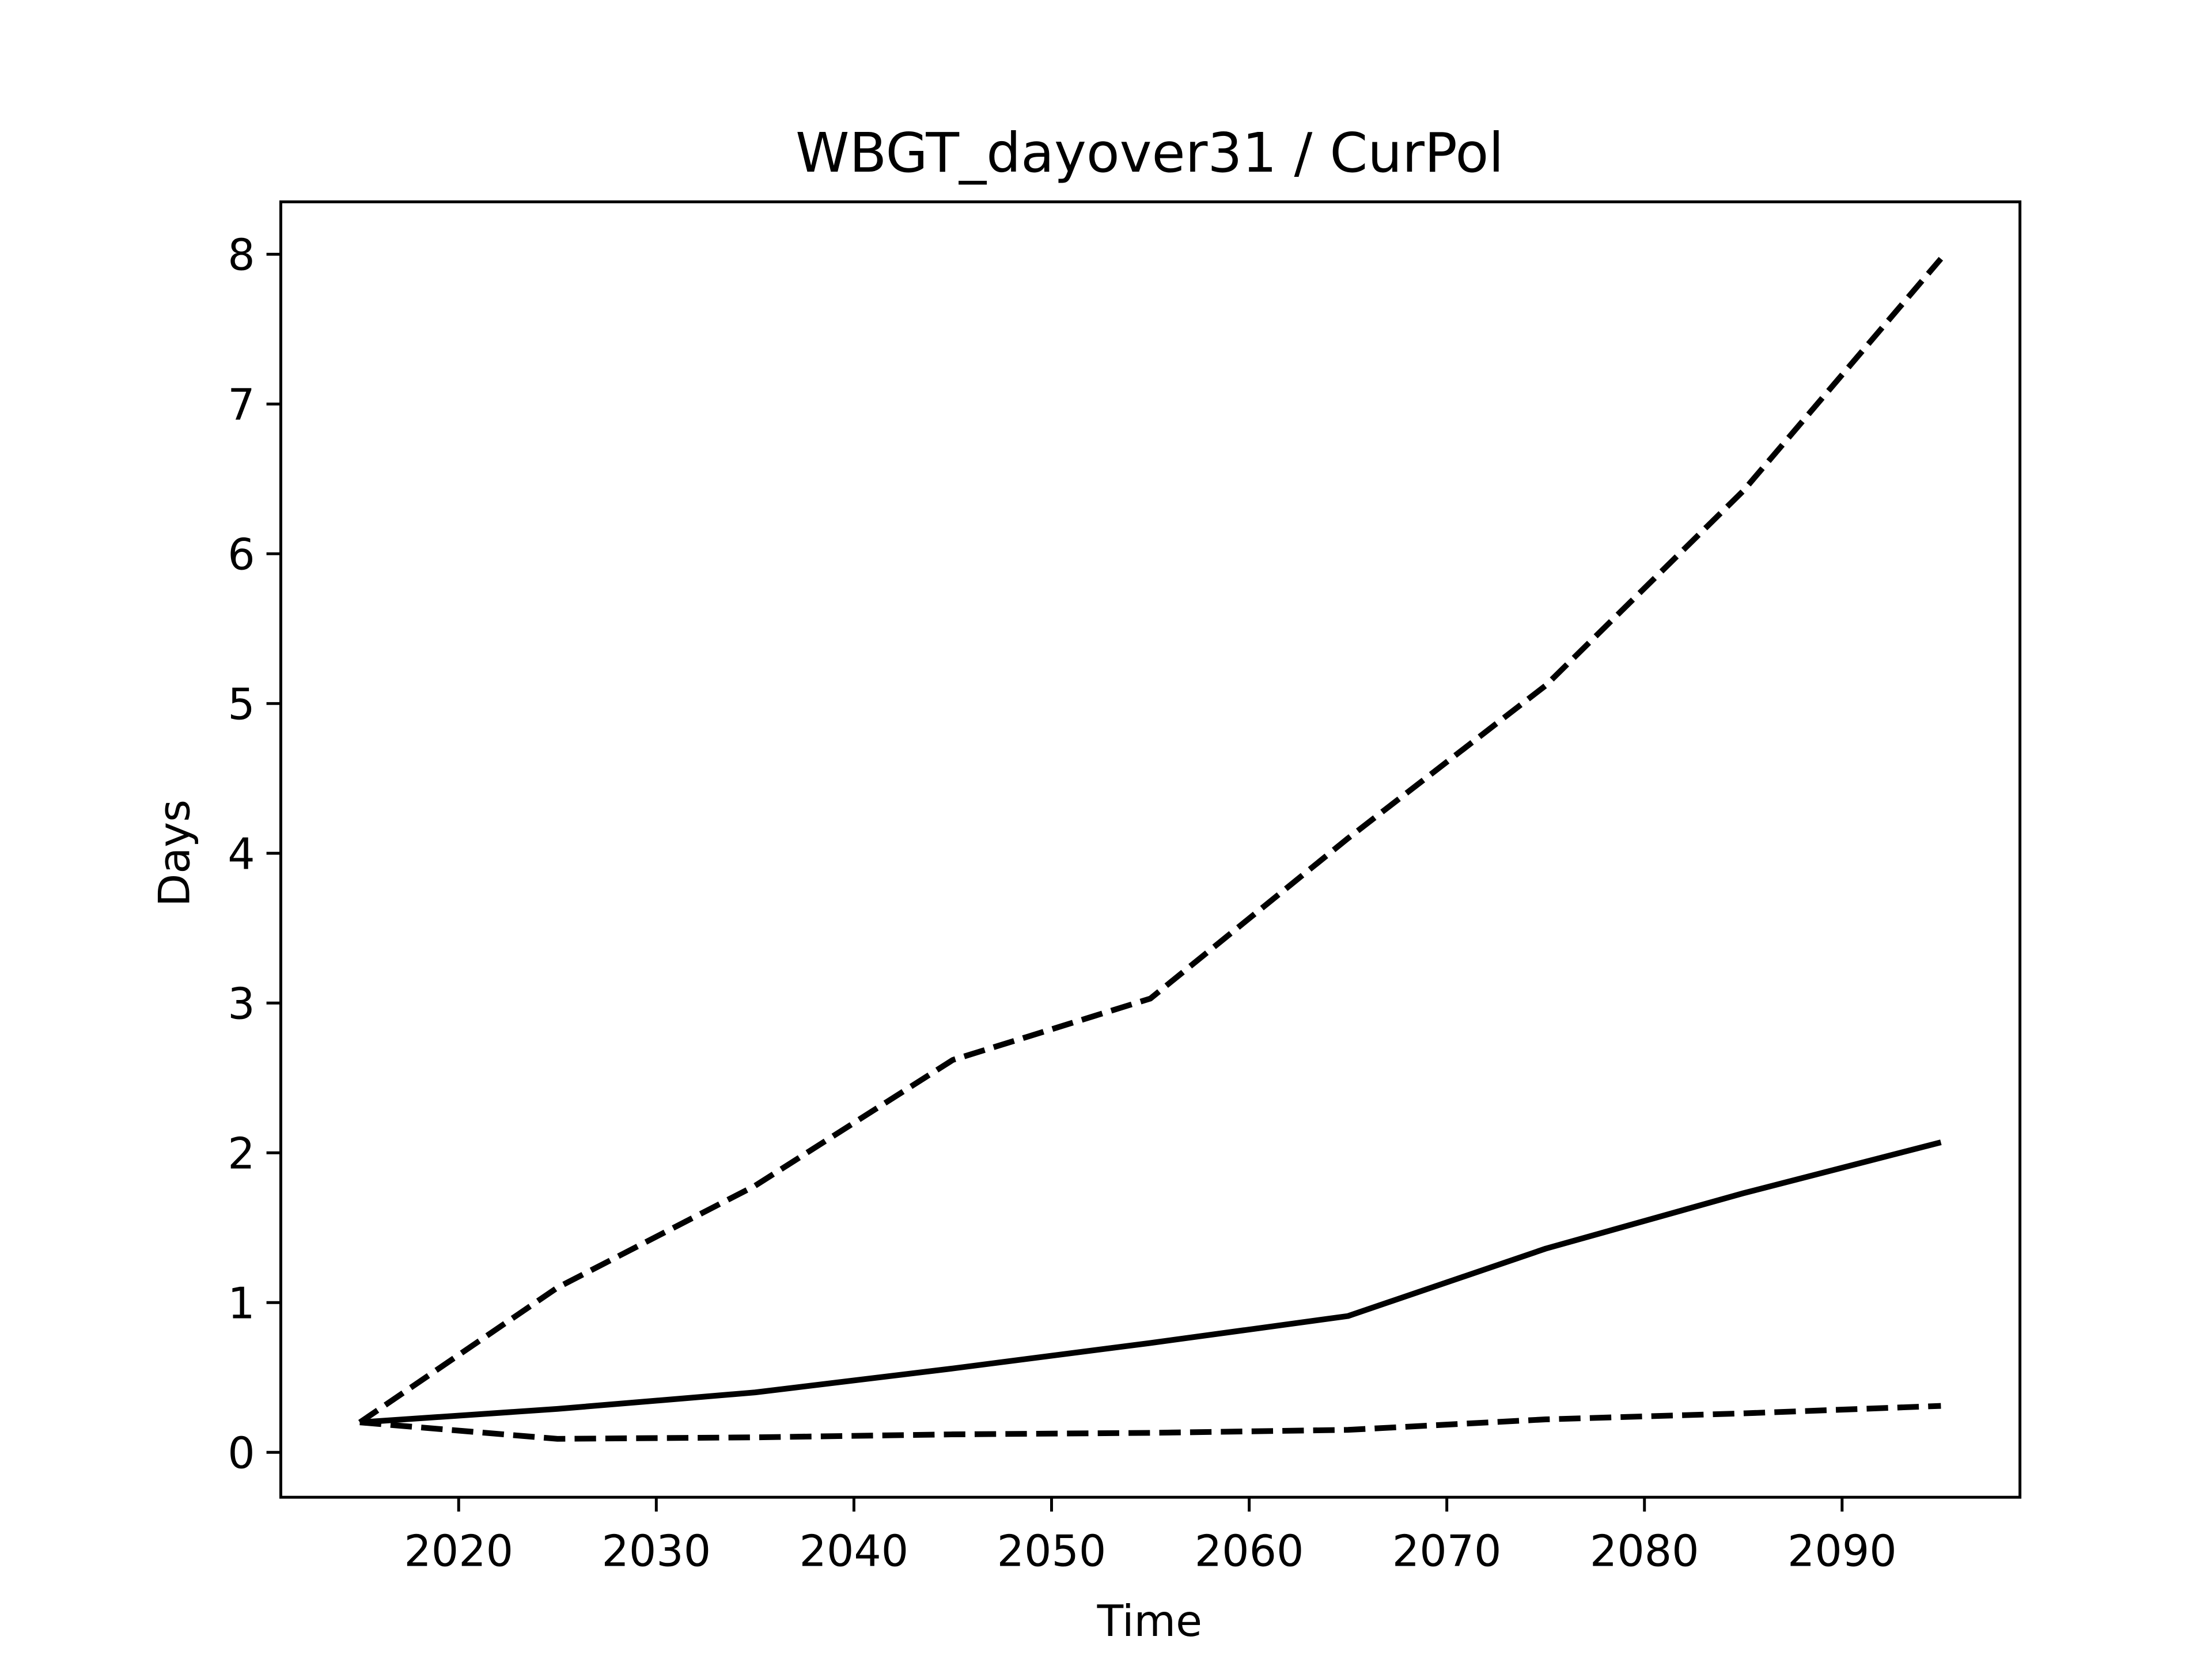 This screenshot has height=1659, width=2212. I want to click on y-tick-label: 6, so click(241, 555).